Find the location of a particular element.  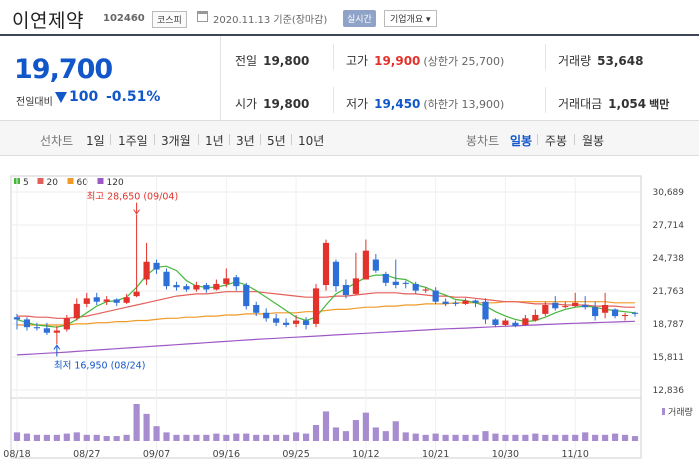

line-chart-label: 선차트 is located at coordinates (57, 141).